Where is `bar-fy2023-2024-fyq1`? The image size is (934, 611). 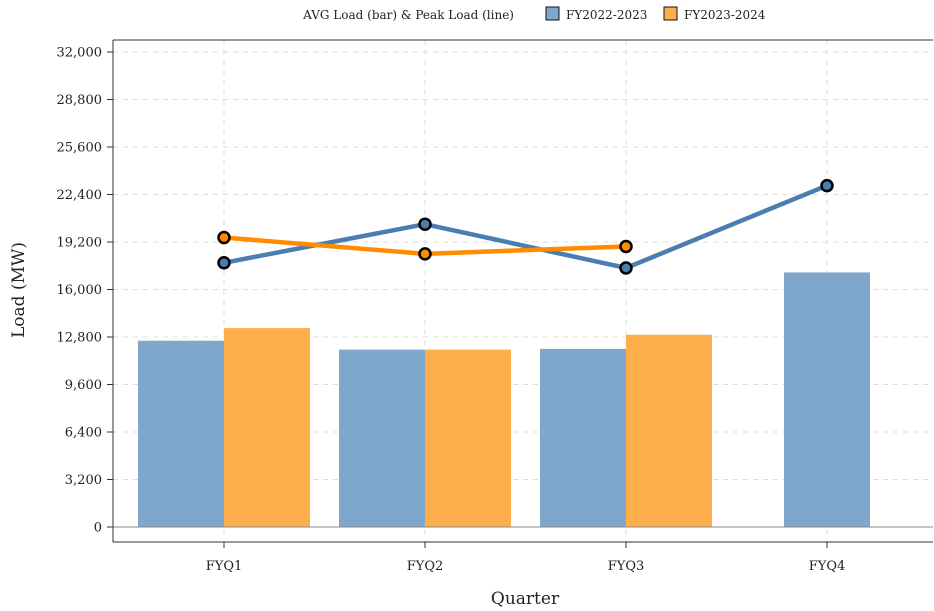
bar-fy2023-2024-fyq1 is located at coordinates (267, 427).